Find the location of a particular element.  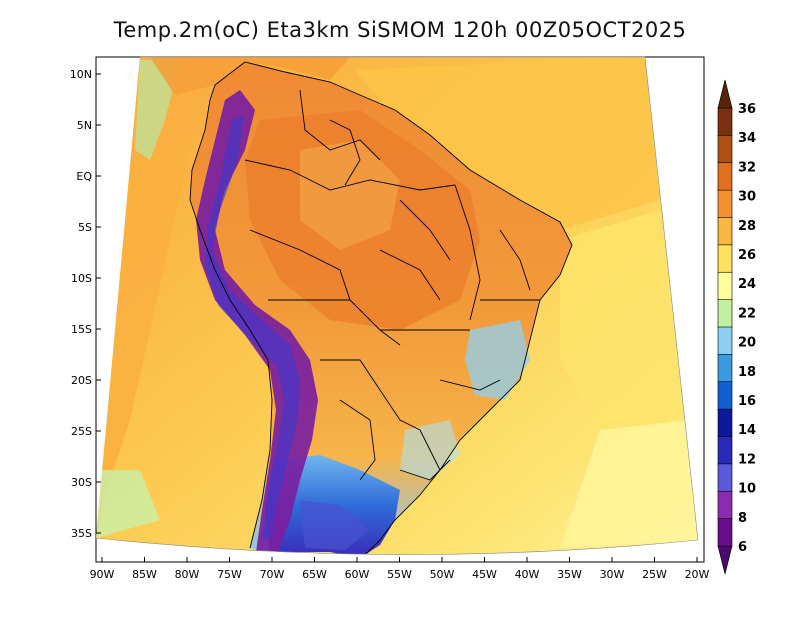

longitude-tick-label: 30W is located at coordinates (612, 574).